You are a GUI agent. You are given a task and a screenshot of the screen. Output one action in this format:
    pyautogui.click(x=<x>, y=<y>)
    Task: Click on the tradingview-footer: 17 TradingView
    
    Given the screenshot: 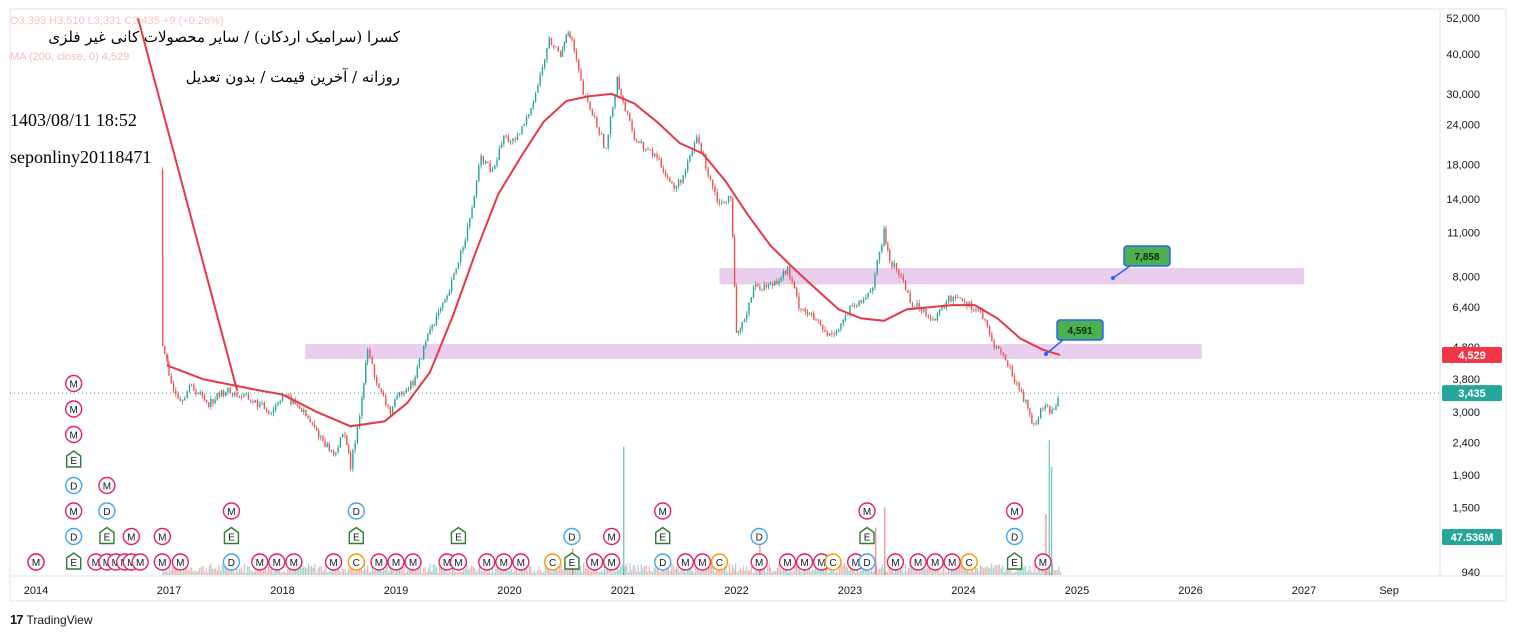 What is the action you would take?
    pyautogui.click(x=51, y=619)
    